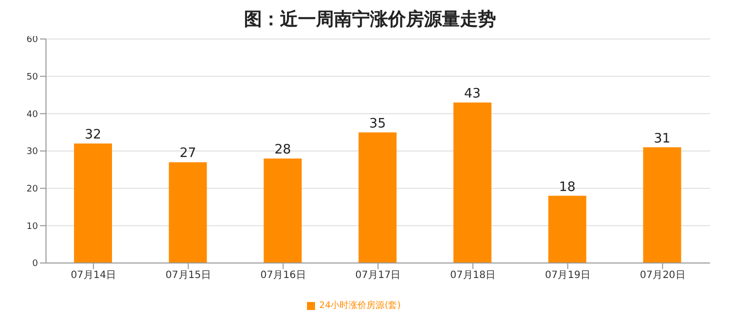 The image size is (740, 312). What do you see at coordinates (663, 276) in the screenshot?
I see `x-tick-label: 07月20日` at bounding box center [663, 276].